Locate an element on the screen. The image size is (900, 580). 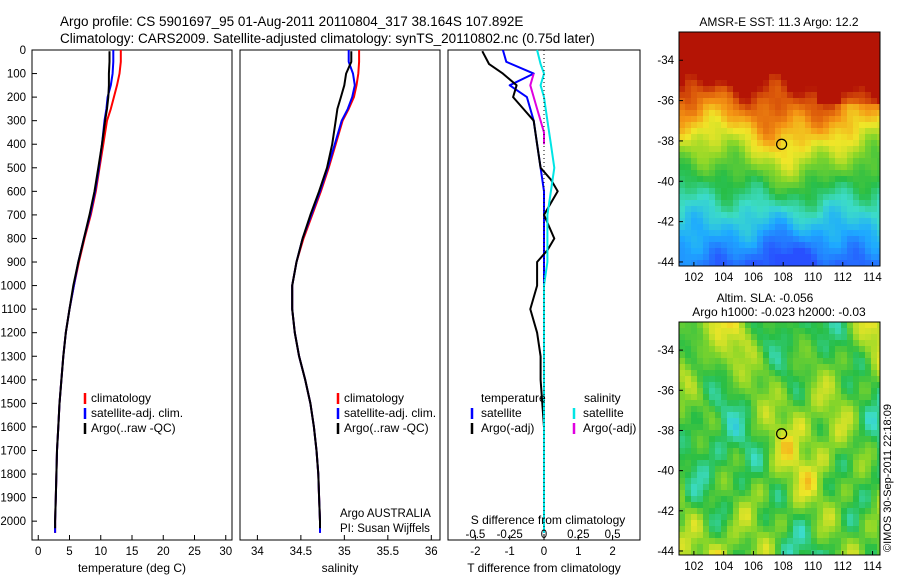
x-tick-label: 0 is located at coordinates (38, 552).